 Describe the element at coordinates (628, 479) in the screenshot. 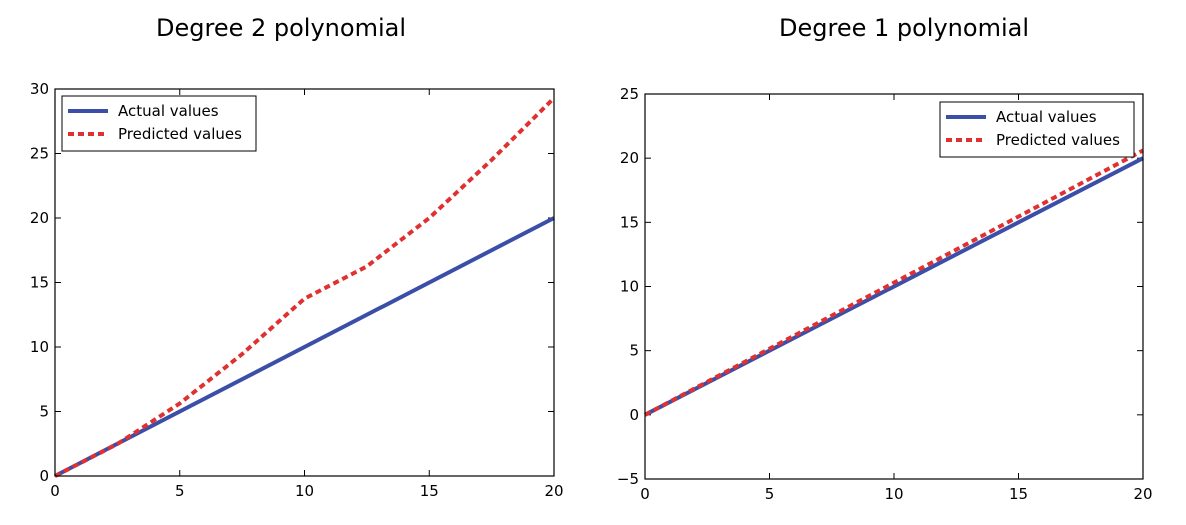

I see `y-tick-label: −5` at that location.